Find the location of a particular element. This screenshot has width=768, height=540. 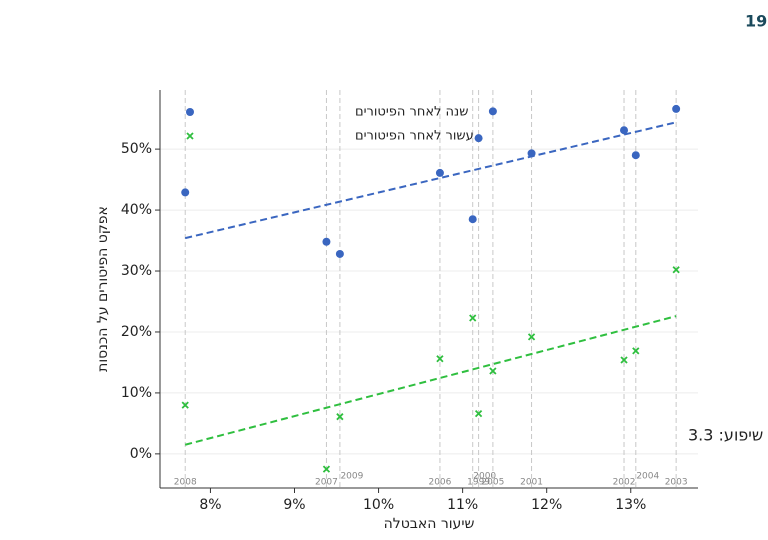

year-label: 2003 is located at coordinates (676, 483).